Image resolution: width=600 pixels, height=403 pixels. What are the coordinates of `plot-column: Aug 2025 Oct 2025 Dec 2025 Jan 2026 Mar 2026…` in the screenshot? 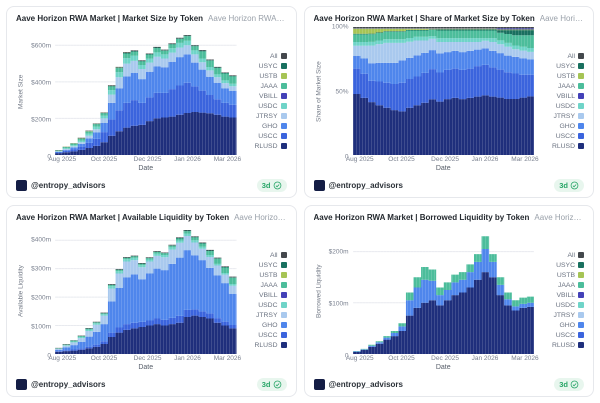 It's located at (442, 101).